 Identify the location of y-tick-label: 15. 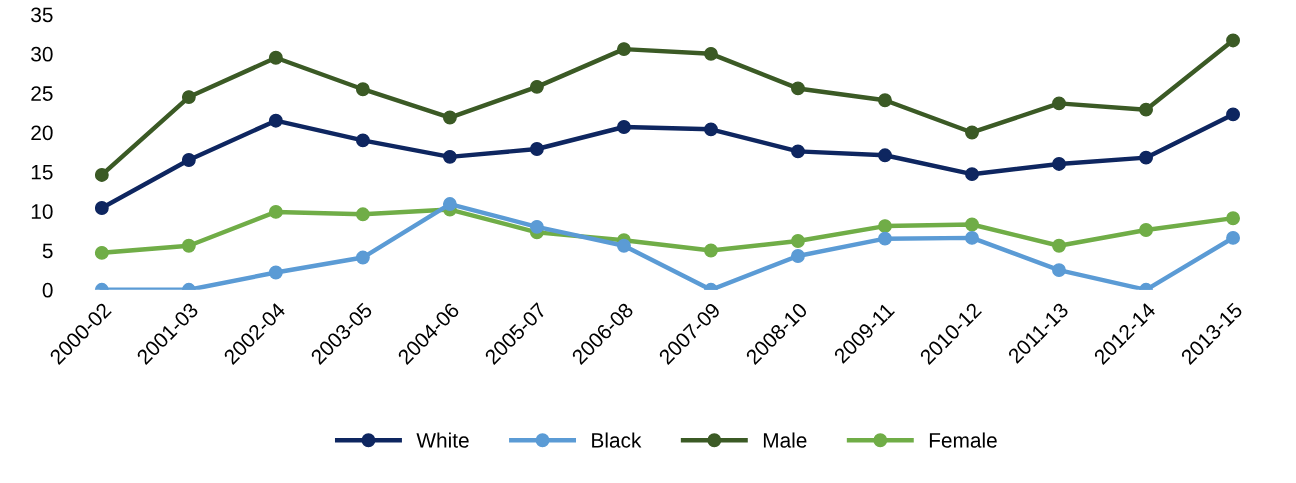
(42, 172).